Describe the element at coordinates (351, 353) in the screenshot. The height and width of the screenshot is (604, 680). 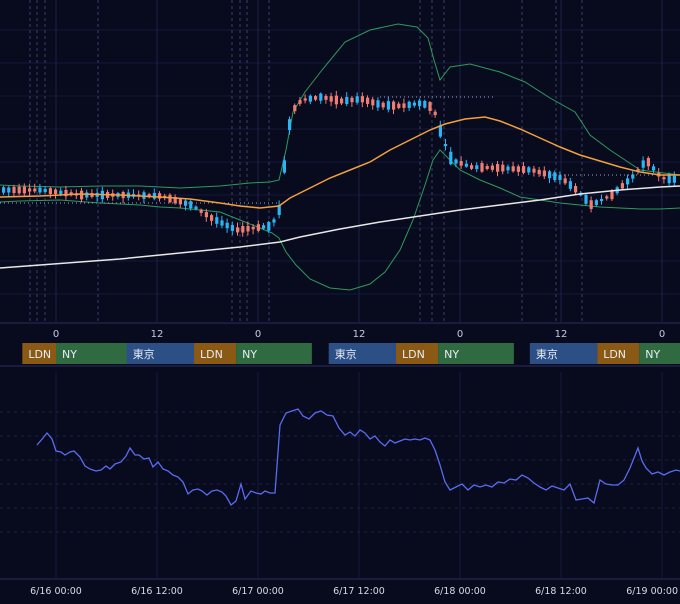
I see `session-layer: LDN NY 東京 LDN NY 東京 LDN NY 東京 LDN NY` at that location.